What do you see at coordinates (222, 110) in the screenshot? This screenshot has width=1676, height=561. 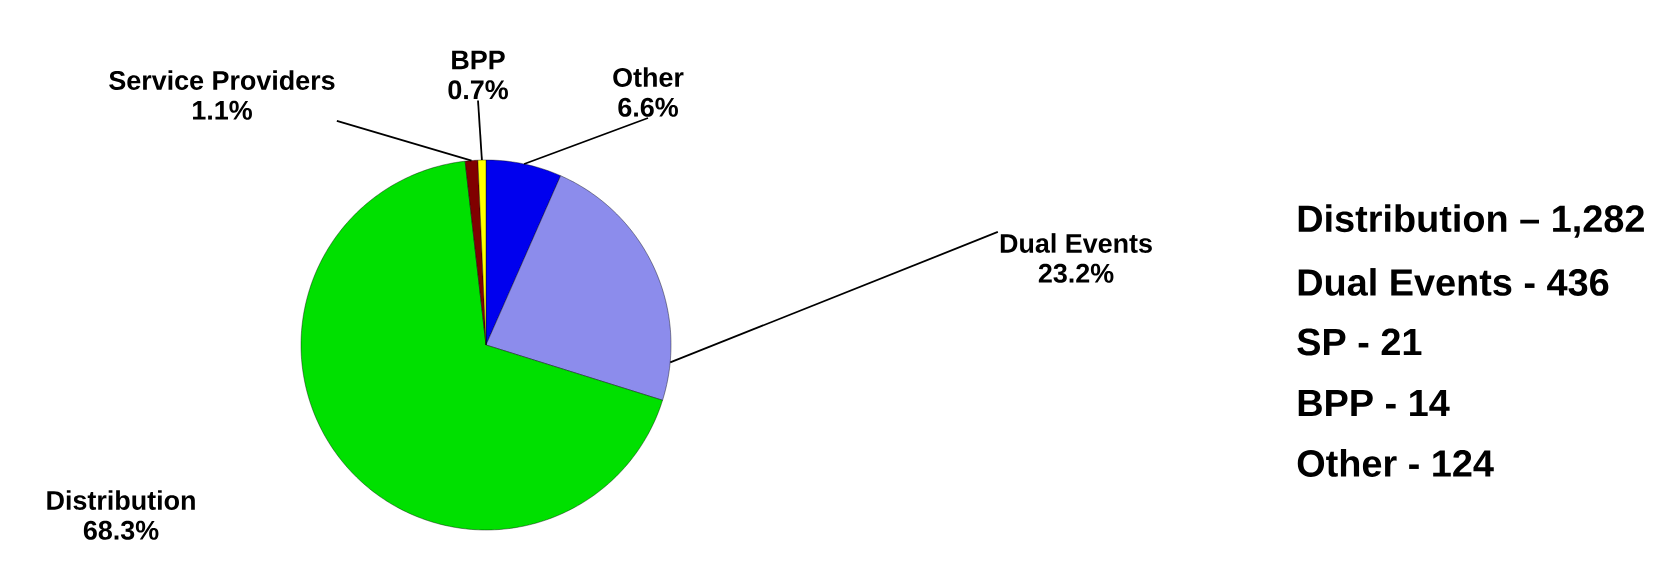 I see `data-label: 1.1%` at bounding box center [222, 110].